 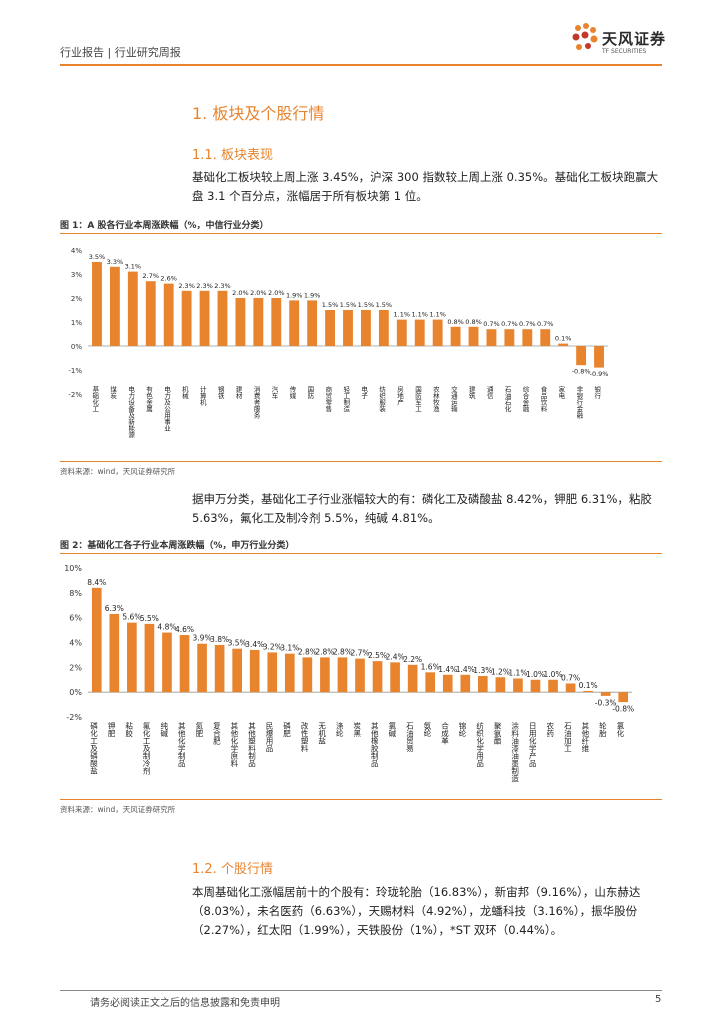 What do you see at coordinates (251, 745) in the screenshot?
I see `category-label: 其他塑料制品` at bounding box center [251, 745].